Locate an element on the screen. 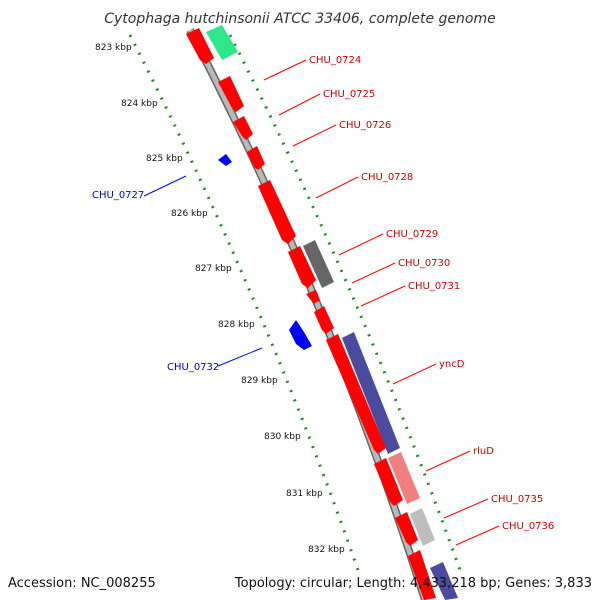 This screenshot has height=600, width=600. gene-label-rluD: rluD is located at coordinates (483, 451).